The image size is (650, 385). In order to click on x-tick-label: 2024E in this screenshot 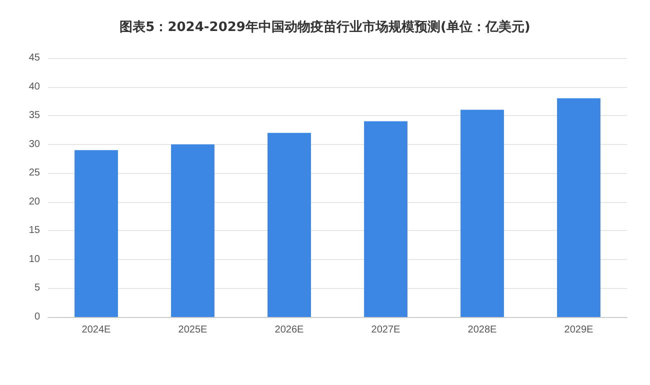, I will do `click(97, 330)`.